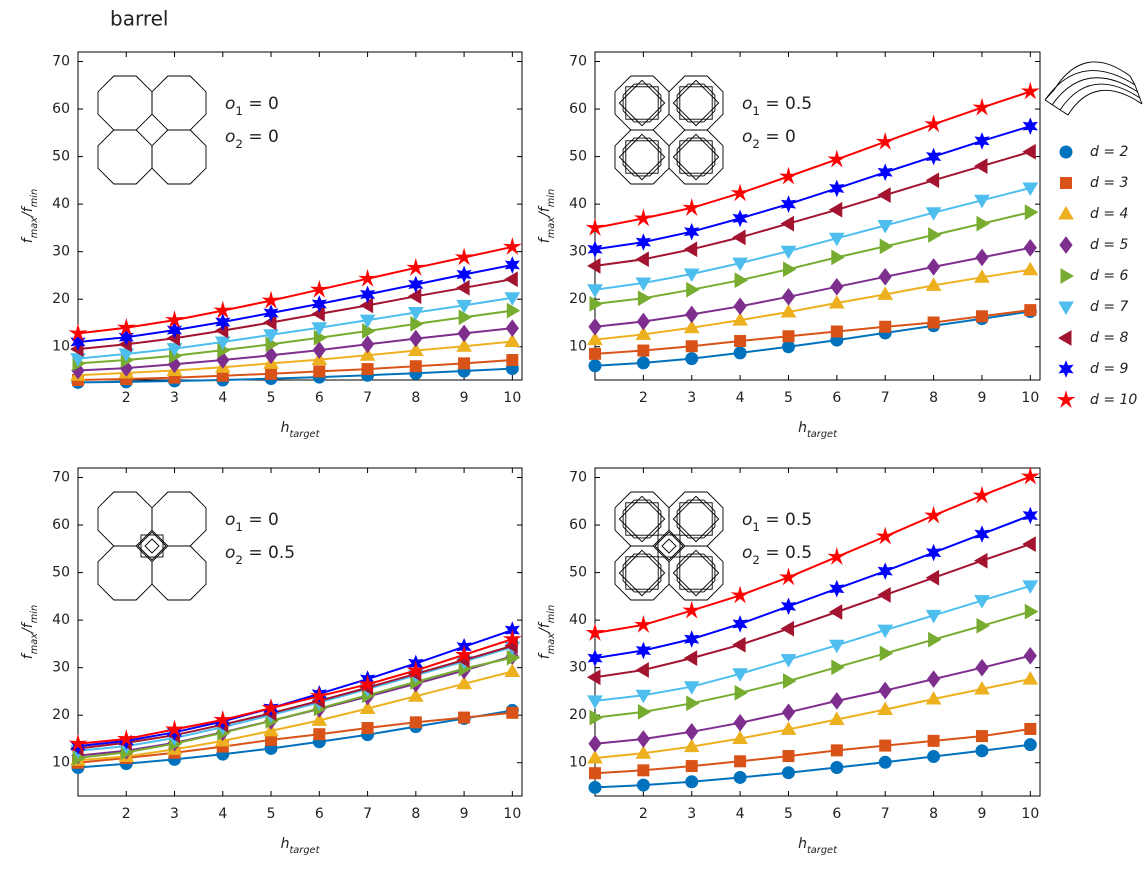  What do you see at coordinates (126, 398) in the screenshot?
I see `x-tick-label: 2` at bounding box center [126, 398].